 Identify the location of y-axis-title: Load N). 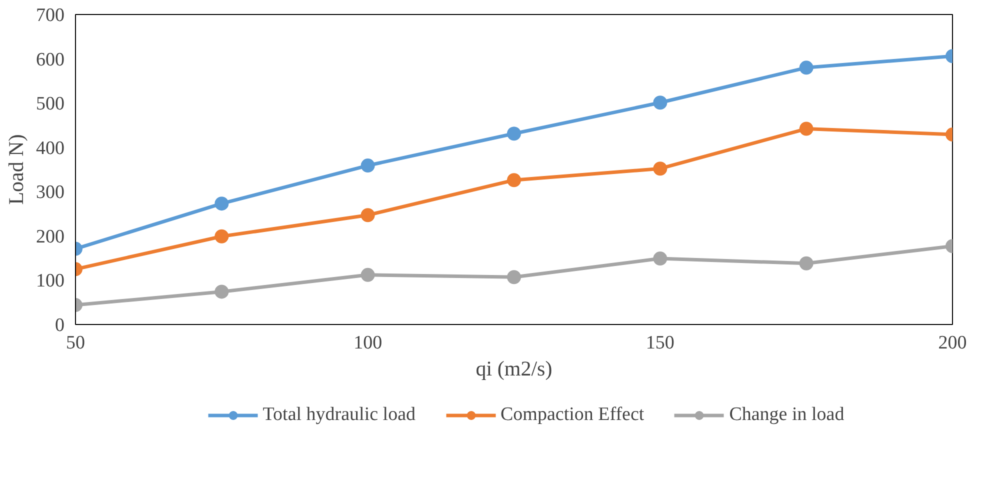
(16, 169).